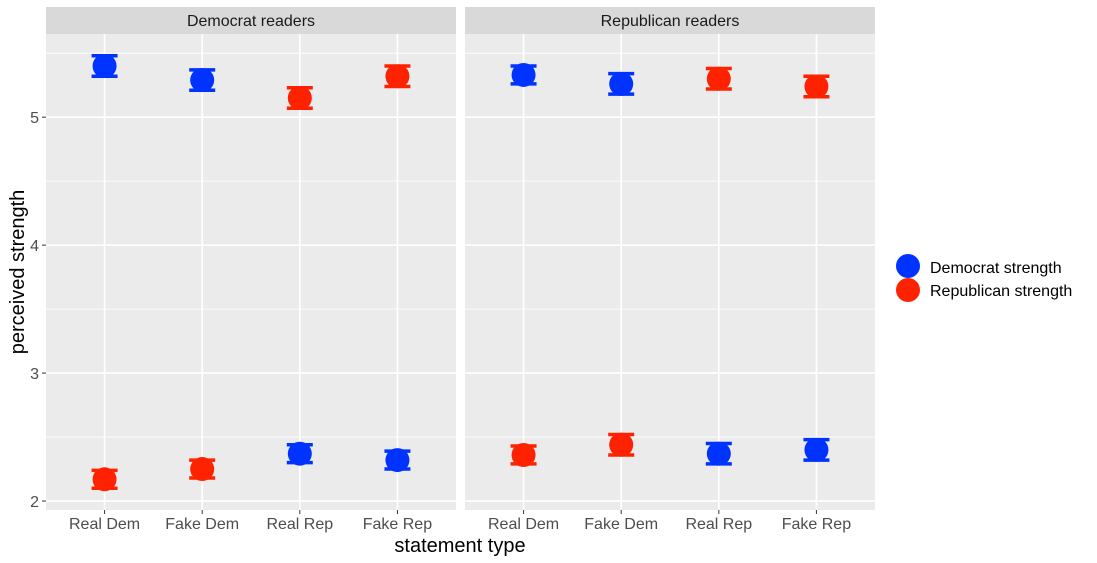  Describe the element at coordinates (34, 502) in the screenshot. I see `y-tick-label: 2` at that location.